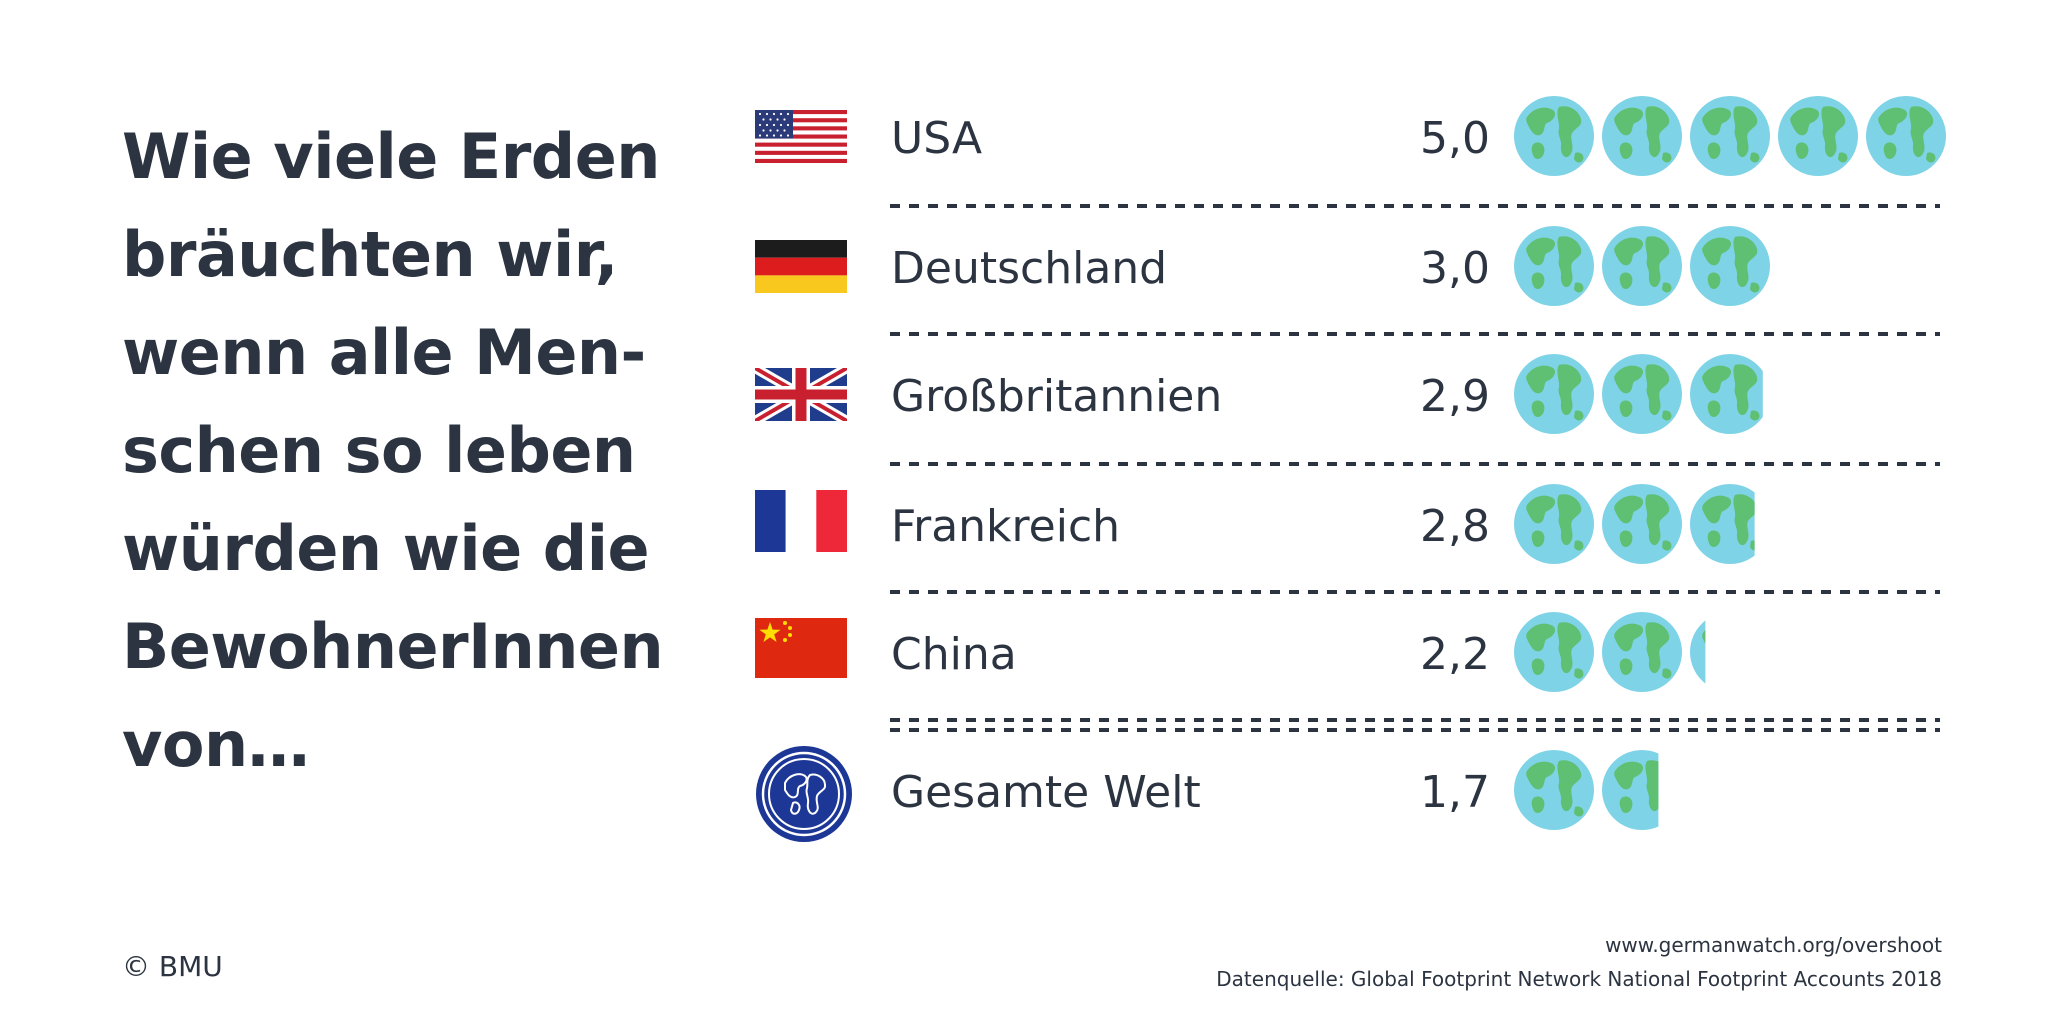 The height and width of the screenshot is (1026, 2050). What do you see at coordinates (1455, 654) in the screenshot?
I see `value-label: 2,2` at bounding box center [1455, 654].